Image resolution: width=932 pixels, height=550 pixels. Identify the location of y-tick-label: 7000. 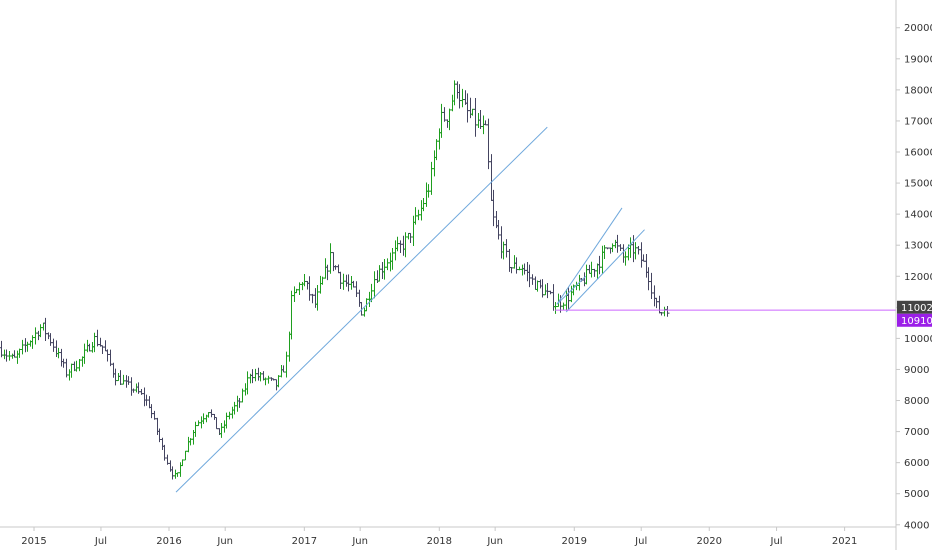
(916, 432).